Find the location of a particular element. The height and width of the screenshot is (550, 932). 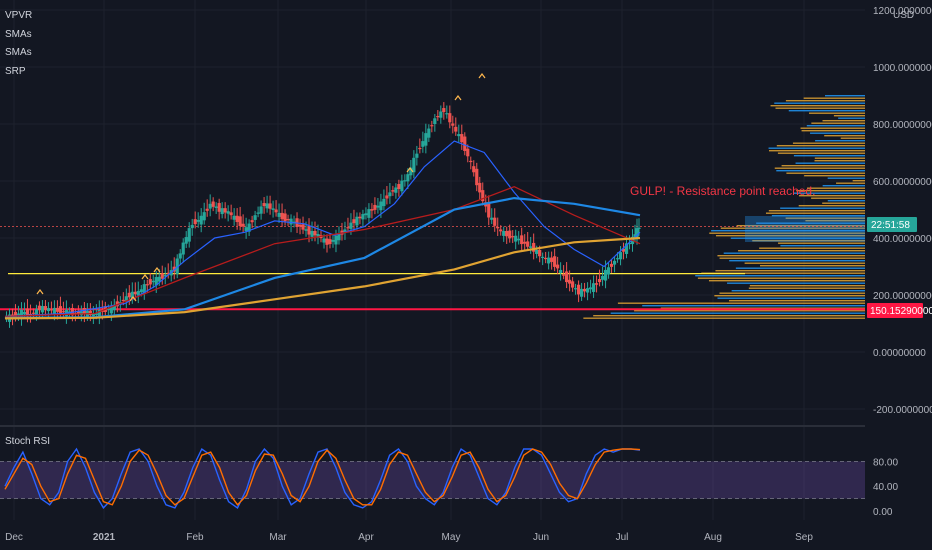

price-badge-label: 150.15290000 is located at coordinates (901, 311).